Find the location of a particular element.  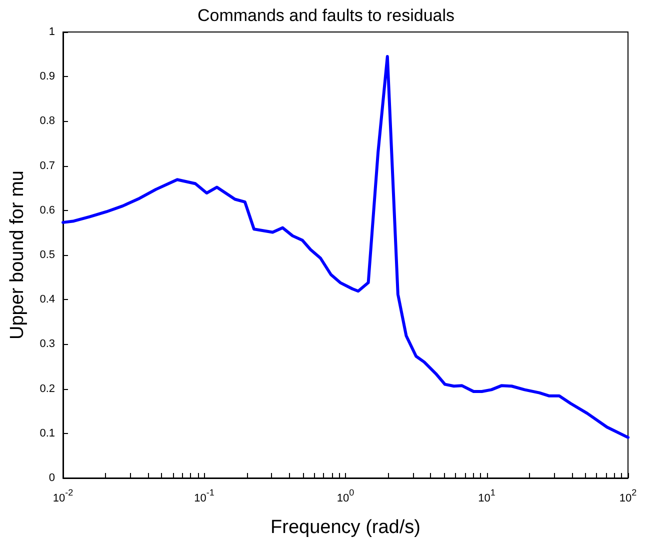

y-axis-title: Upper bound for mu is located at coordinates (17, 255).